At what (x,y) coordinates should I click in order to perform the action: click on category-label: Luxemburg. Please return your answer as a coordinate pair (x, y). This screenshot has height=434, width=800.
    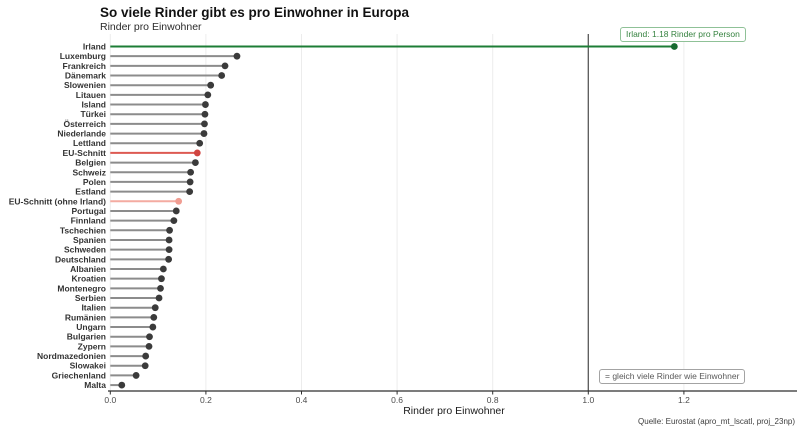
    Looking at the image, I should click on (83, 56).